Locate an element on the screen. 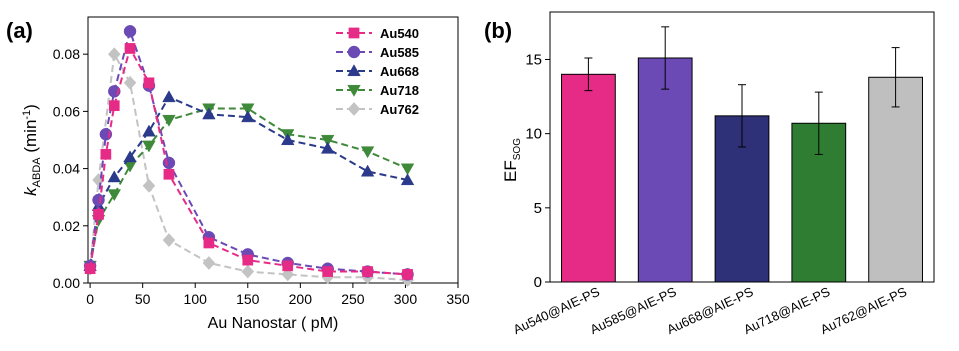 Image resolution: width=959 pixels, height=351 pixels. panel-a-y-tick-label: 0.02 is located at coordinates (66, 226).